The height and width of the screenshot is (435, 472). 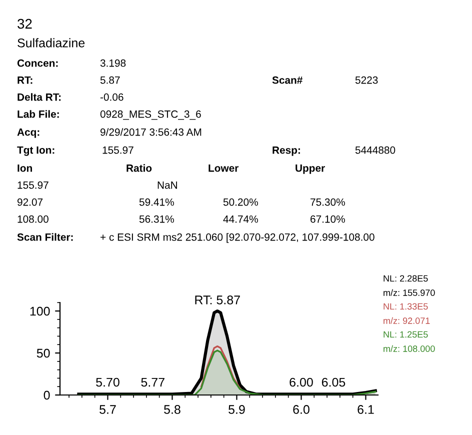 What do you see at coordinates (35, 151) in the screenshot?
I see `text: Tgt Ion:` at bounding box center [35, 151].